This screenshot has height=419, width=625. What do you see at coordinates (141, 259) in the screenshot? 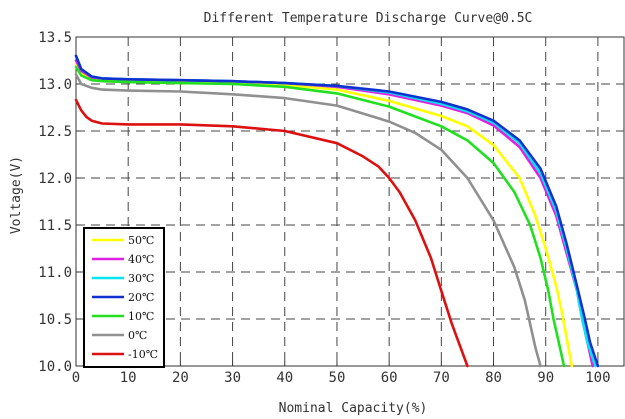
I see `legend-label: 40℃` at bounding box center [141, 259].